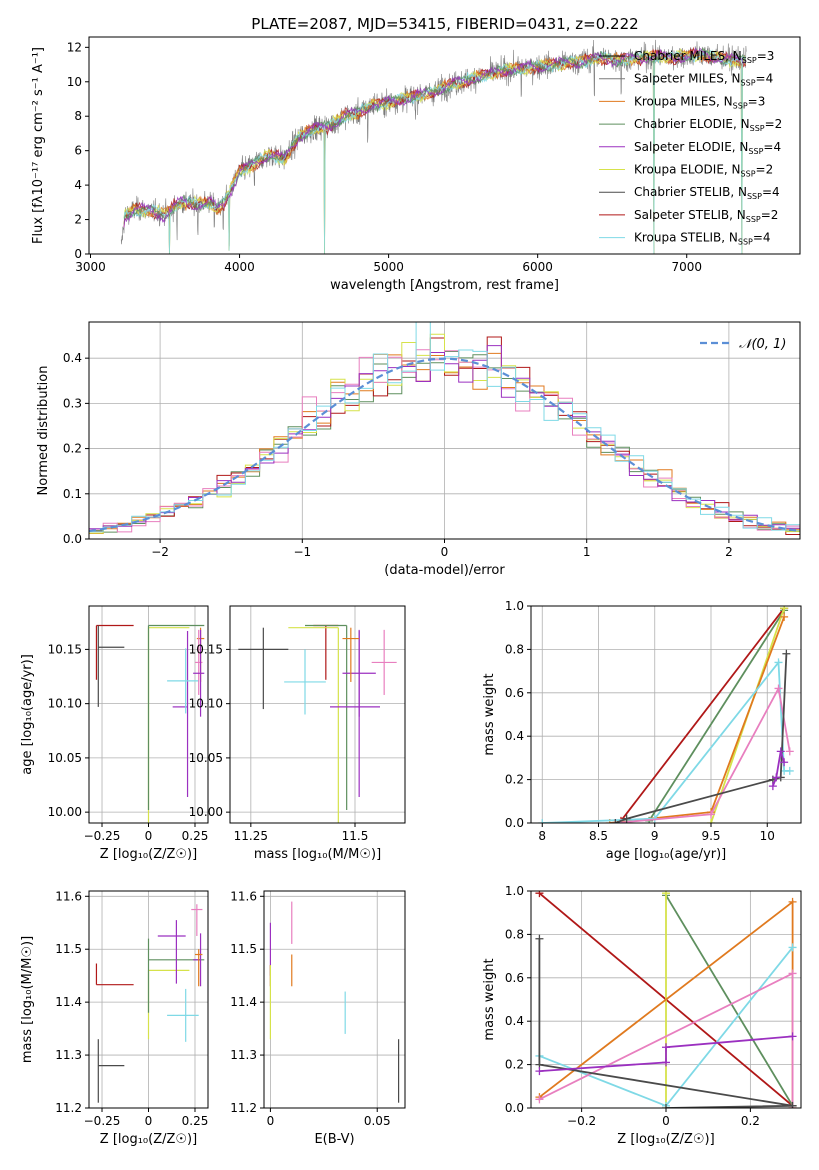  Describe the element at coordinates (355, 836) in the screenshot. I see `x-tick-label: 11.5` at that location.